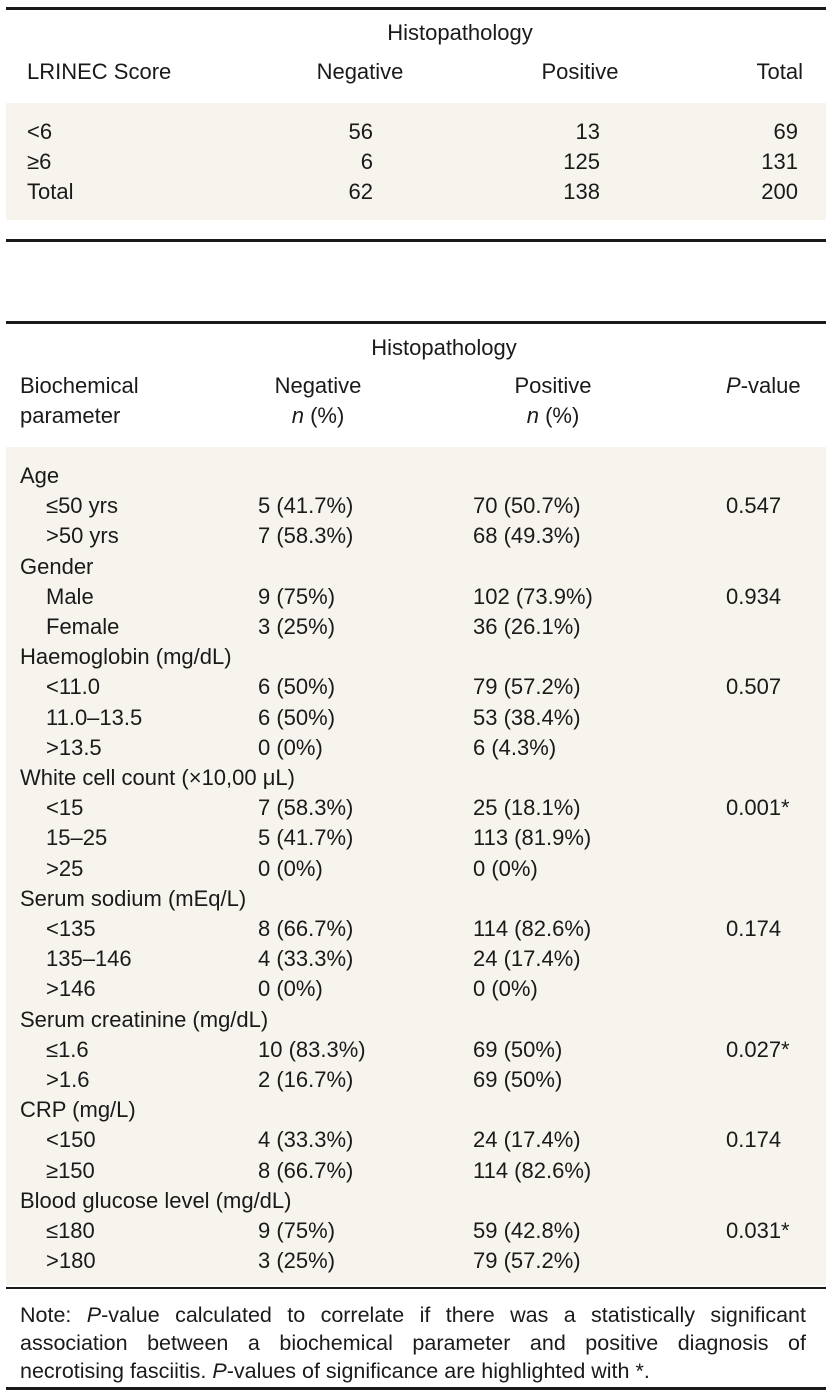  Describe the element at coordinates (559, 415) in the screenshot. I see `table2-col-positive-pct: (%)` at that location.